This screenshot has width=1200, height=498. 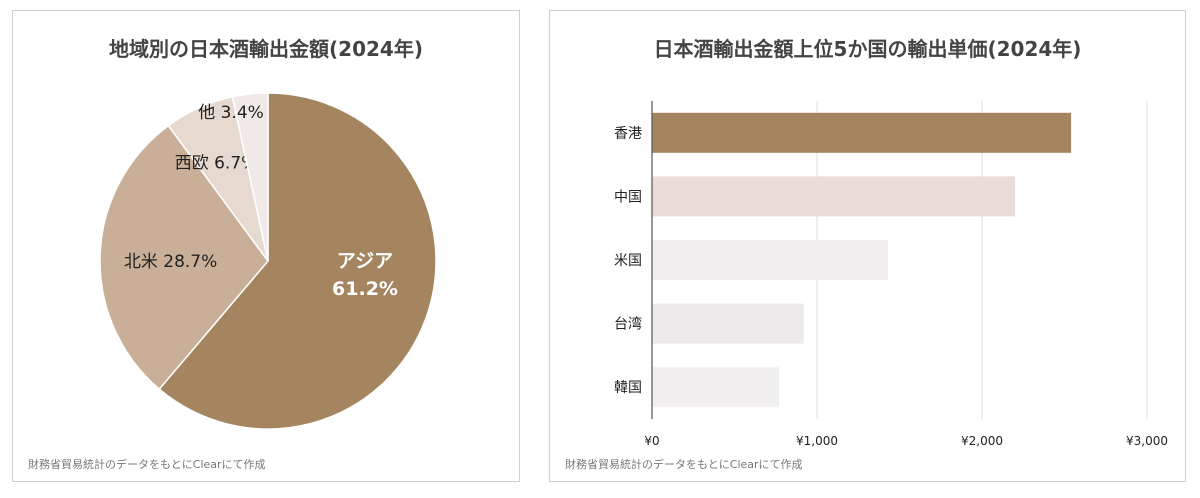 What do you see at coordinates (266, 49) in the screenshot?
I see `pie-chart-title: 地域別の日本酒輸出金額(2024年)` at bounding box center [266, 49].